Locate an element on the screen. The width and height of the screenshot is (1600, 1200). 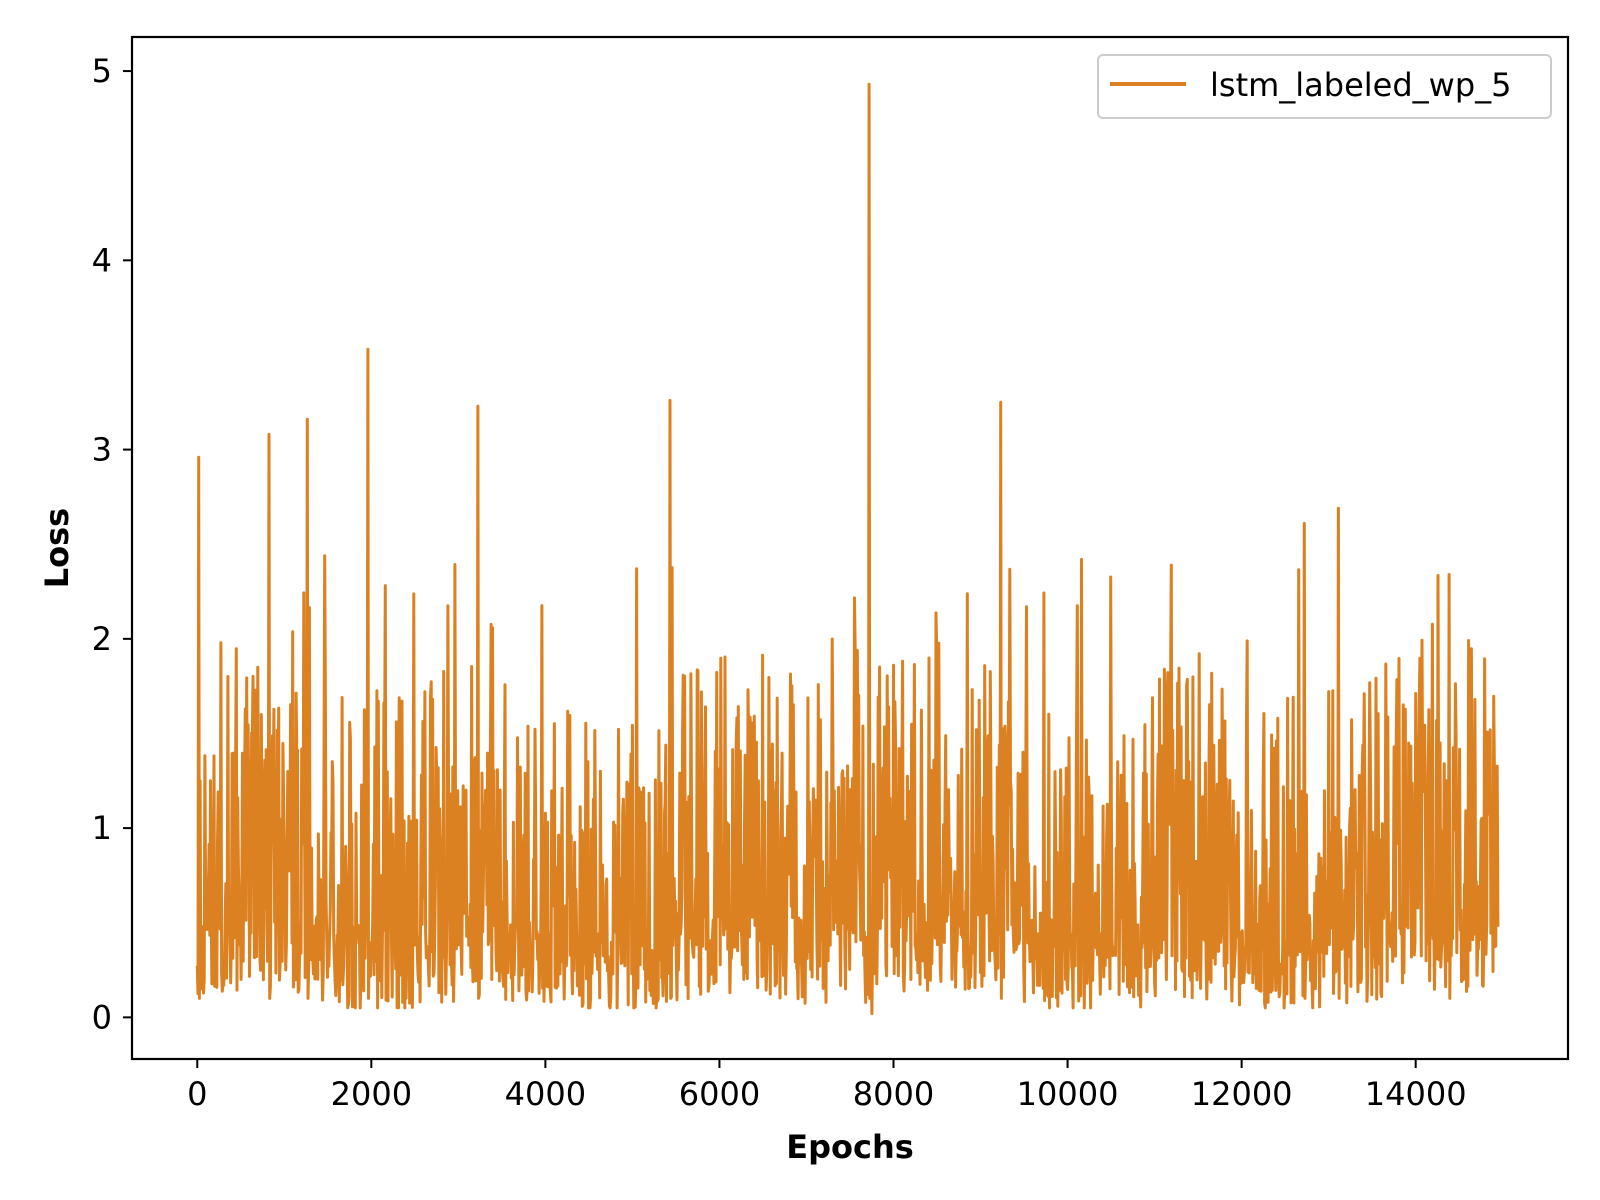
x-tick-label: 12000 is located at coordinates (1242, 1094).